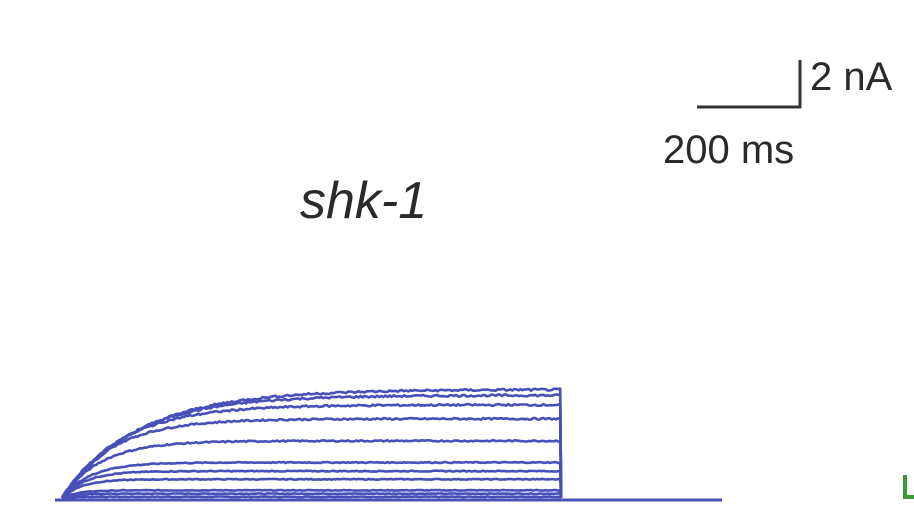 This screenshot has width=914, height=520. I want to click on scale-bar-current-label: 2 nA, so click(851, 77).